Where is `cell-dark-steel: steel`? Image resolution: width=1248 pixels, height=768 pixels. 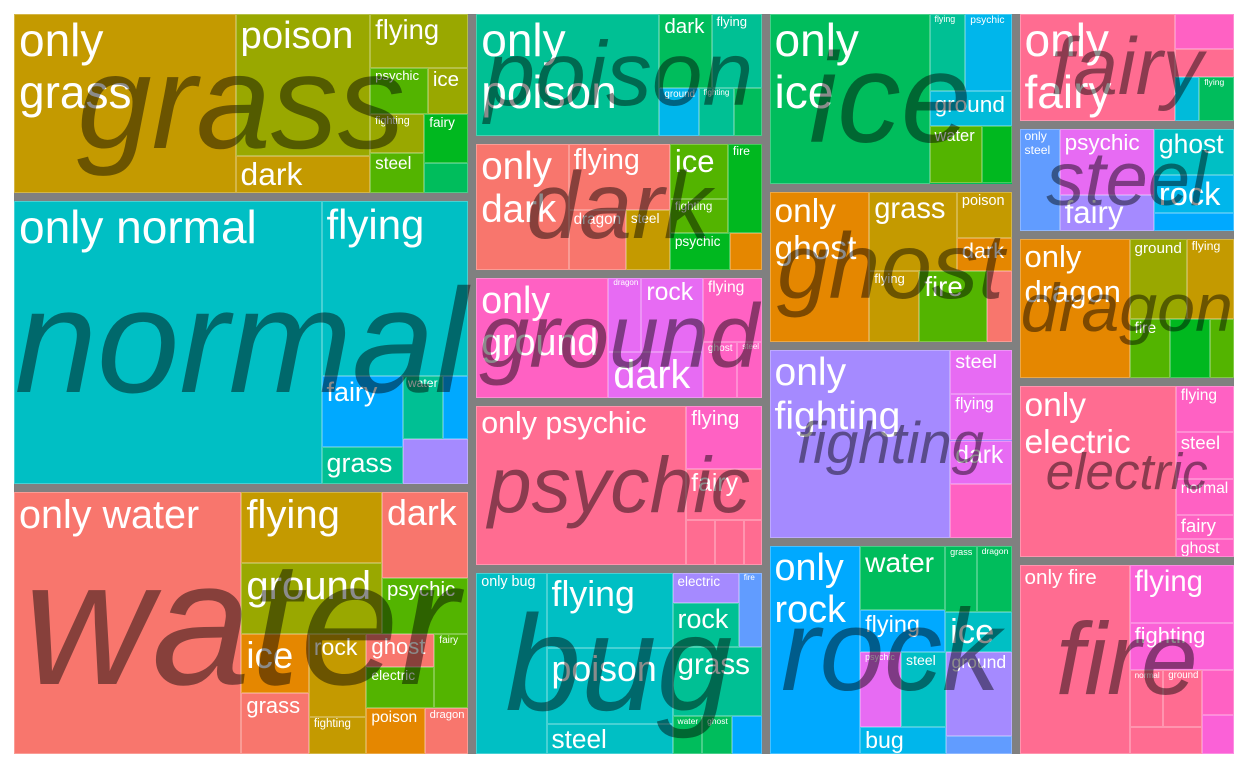 cell-dark-steel: steel is located at coordinates (647, 240).